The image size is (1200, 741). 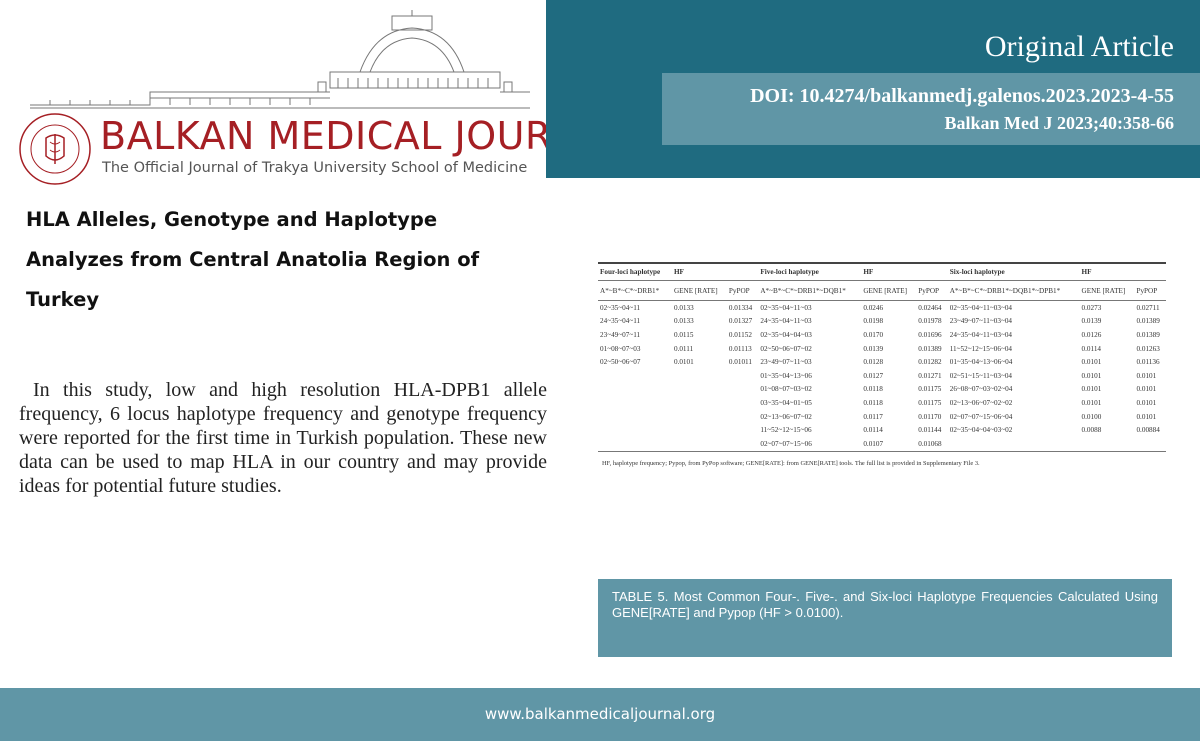 What do you see at coordinates (932, 444) in the screenshot?
I see `table-cell: 0.01068` at bounding box center [932, 444].